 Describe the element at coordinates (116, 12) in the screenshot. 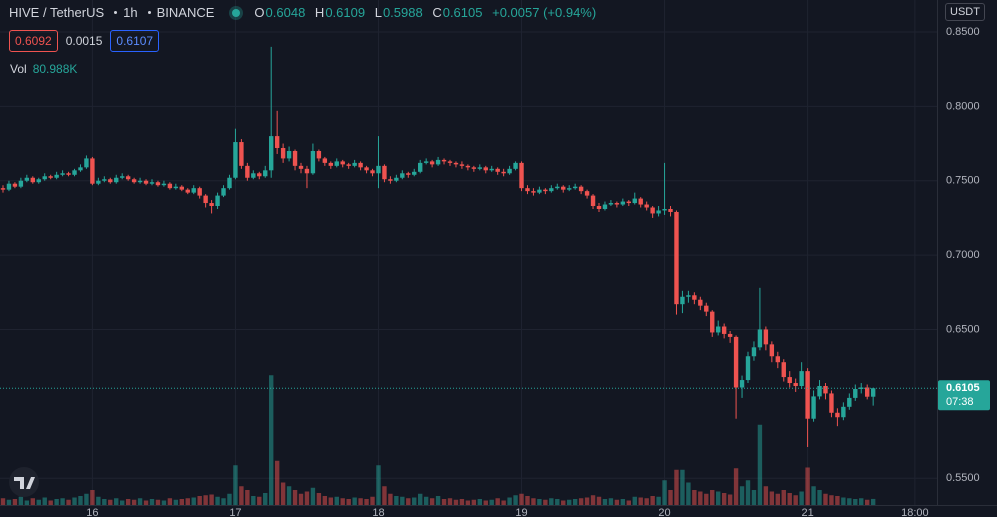

I see `separator` at that location.